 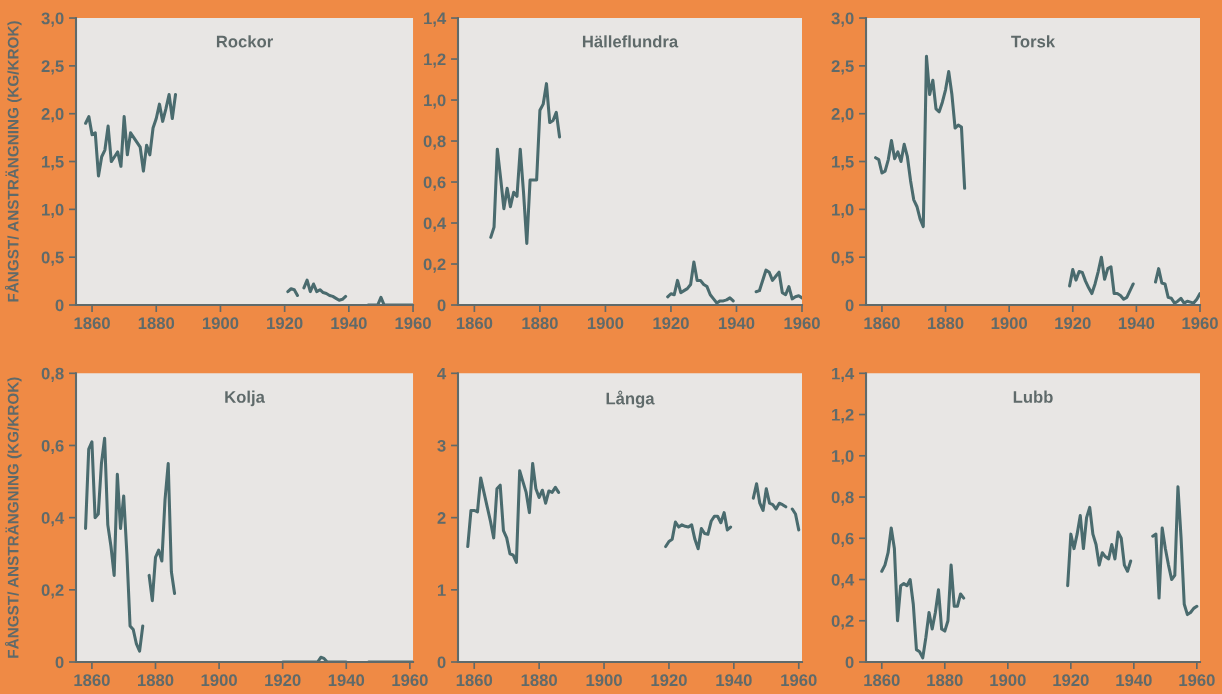 I want to click on text: Kolja, so click(x=245, y=398).